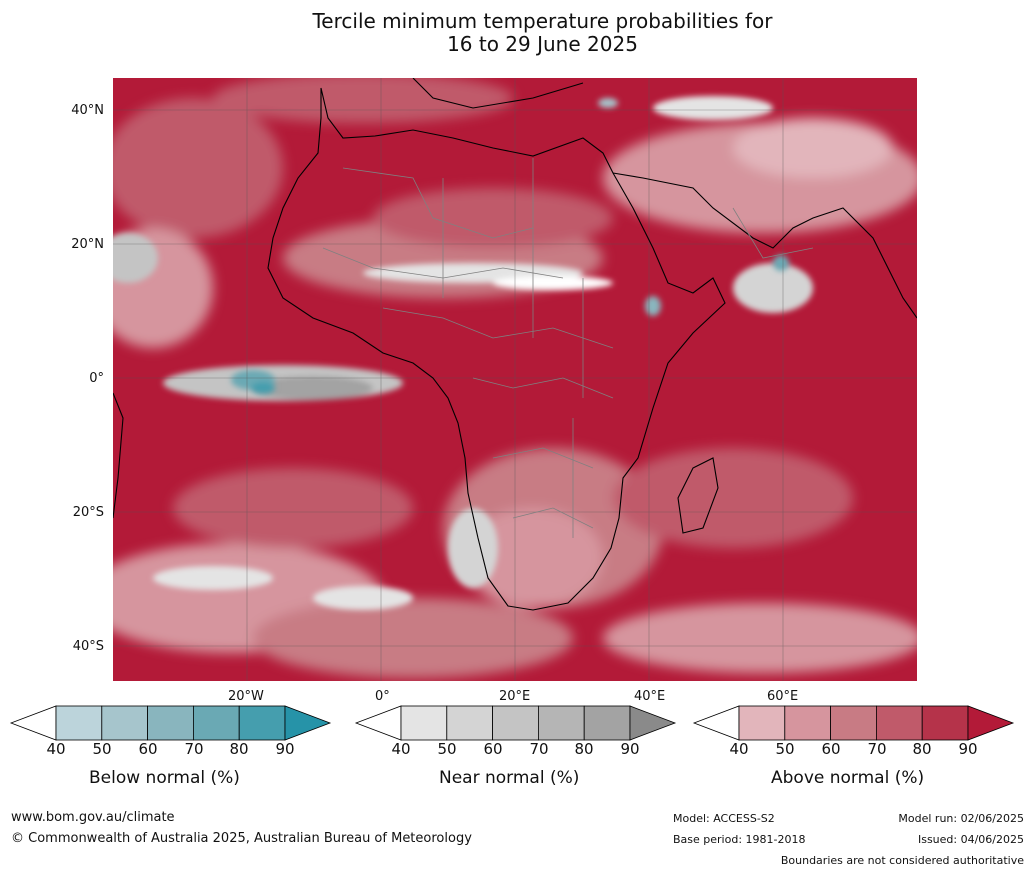  I want to click on colorbar-below-normal, so click(170, 723).